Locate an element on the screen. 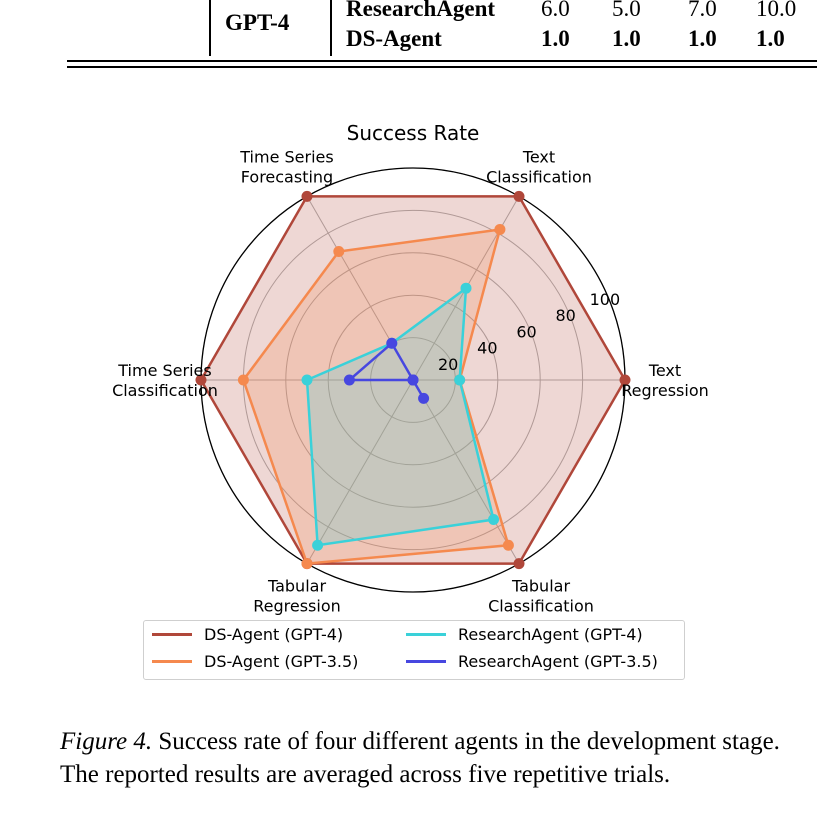 The height and width of the screenshot is (816, 817). category-label: Time Series Classification is located at coordinates (165, 380).